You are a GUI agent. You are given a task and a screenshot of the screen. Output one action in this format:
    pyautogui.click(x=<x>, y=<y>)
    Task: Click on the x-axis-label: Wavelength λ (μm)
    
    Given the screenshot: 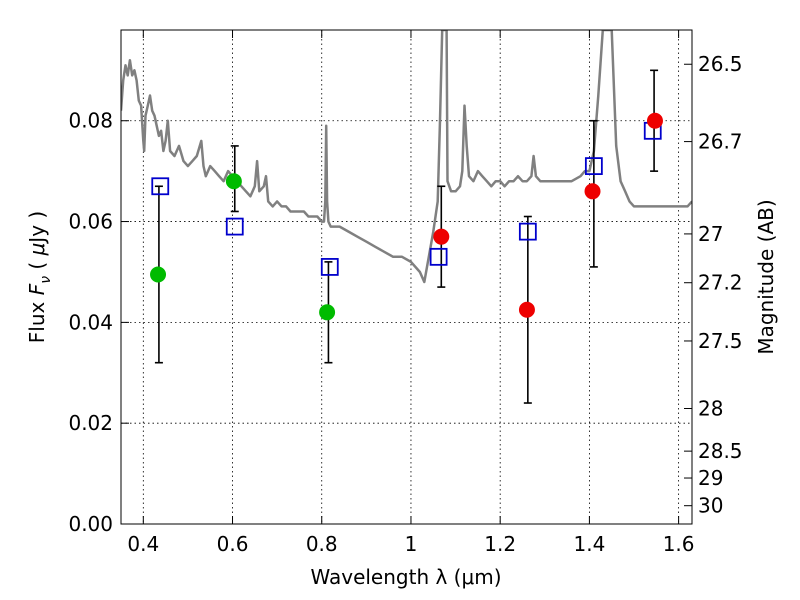 What is the action you would take?
    pyautogui.click(x=405, y=577)
    